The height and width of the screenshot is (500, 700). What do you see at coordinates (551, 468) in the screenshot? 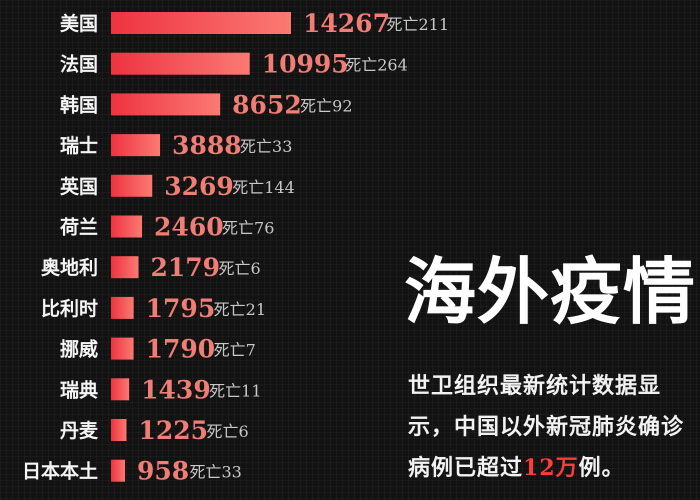
I see `desc-highlight: 12万` at bounding box center [551, 468].